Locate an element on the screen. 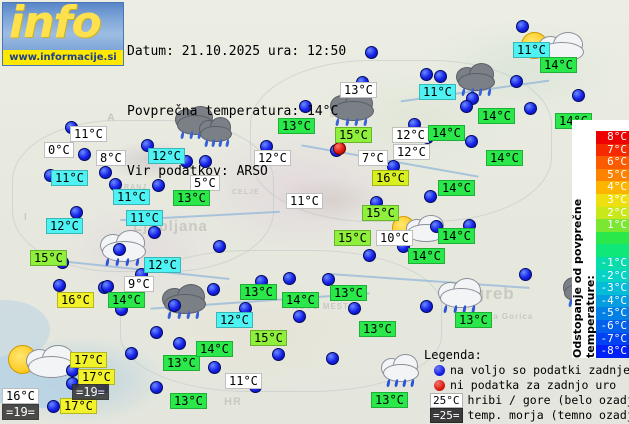  sea-temperature-label: =19= is located at coordinates (90, 392).